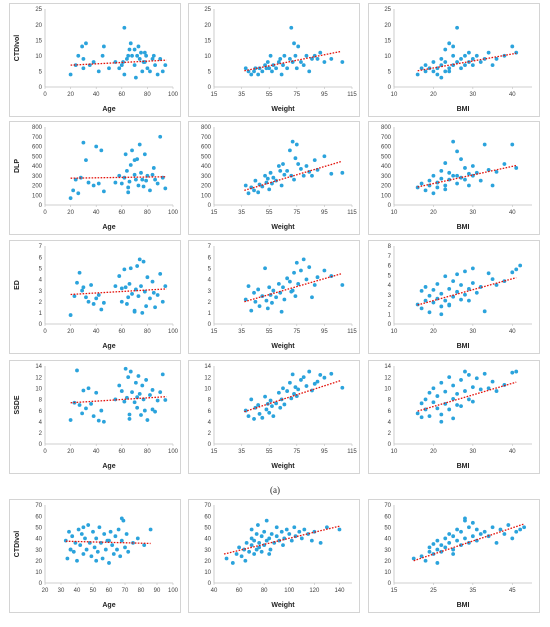  What do you see at coordinates (454, 417) in the screenshot?
I see `chart-ssde-bmi: 0 2 4 6 8 10 12 14 10 20 30 40 BMI` at bounding box center [454, 417].